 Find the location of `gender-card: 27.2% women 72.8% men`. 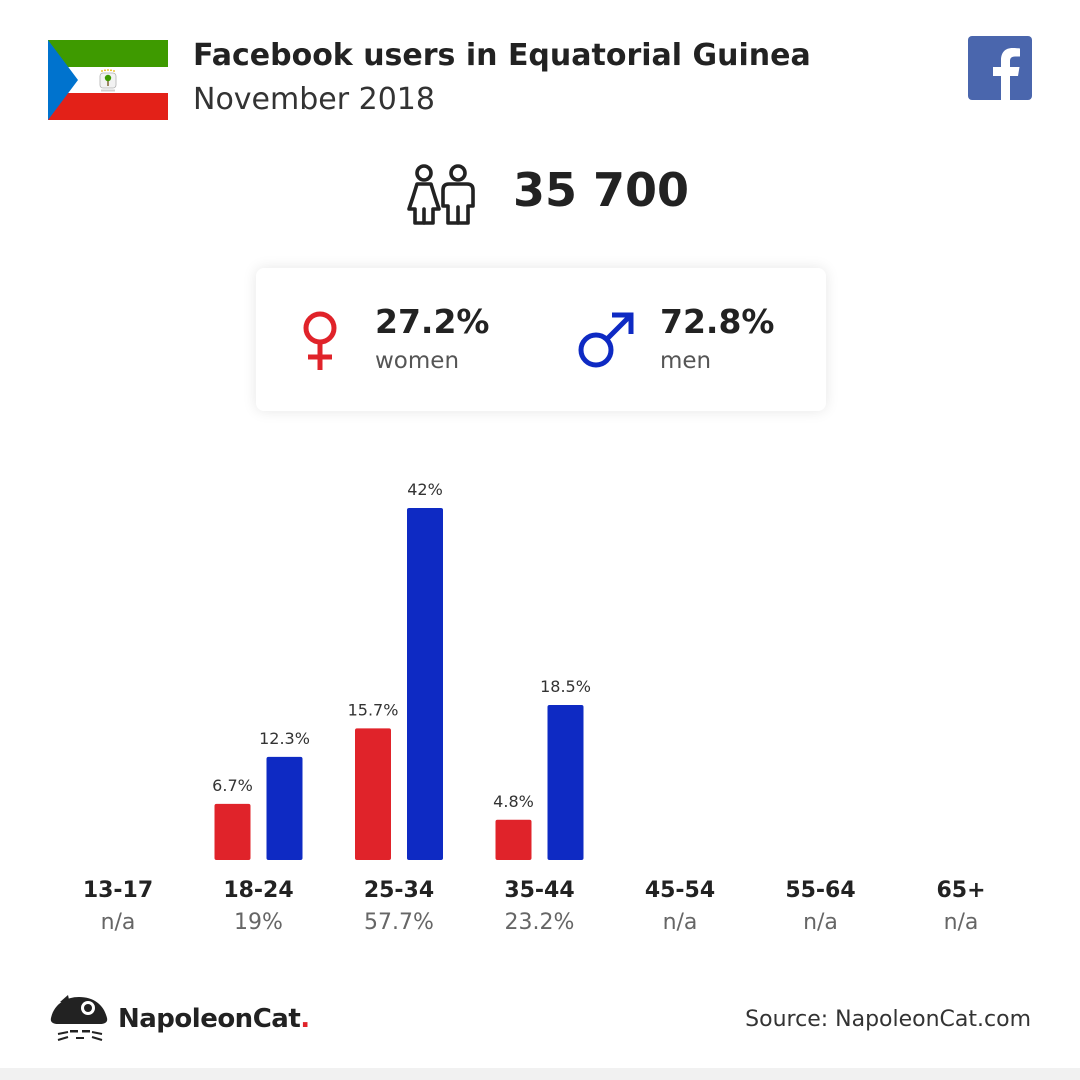

gender-card: 27.2% women 72.8% men is located at coordinates (541, 339).